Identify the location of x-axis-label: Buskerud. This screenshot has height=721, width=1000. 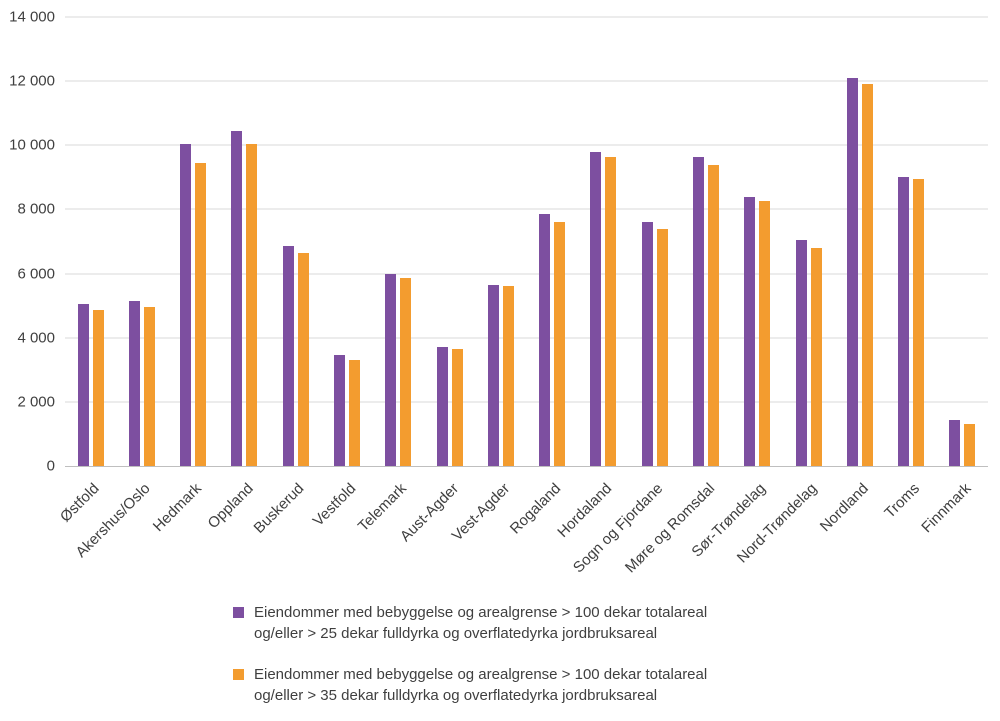
(279, 508).